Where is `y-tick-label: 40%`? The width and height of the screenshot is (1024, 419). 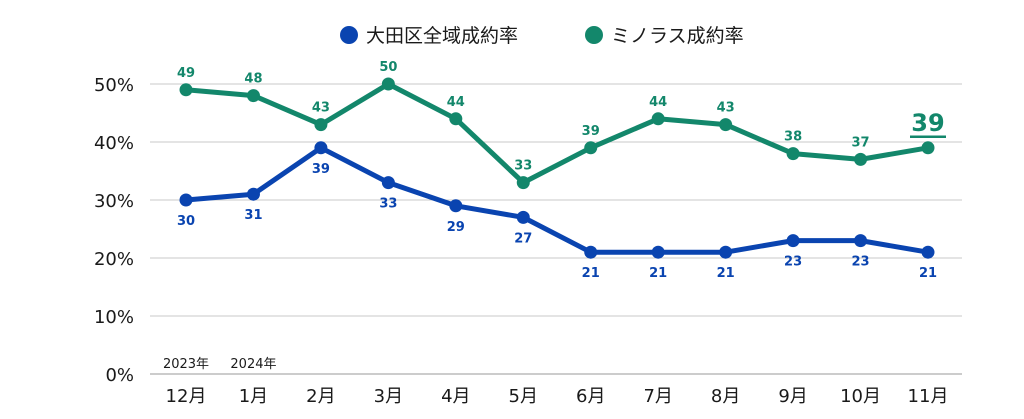
y-tick-label: 40% is located at coordinates (114, 143).